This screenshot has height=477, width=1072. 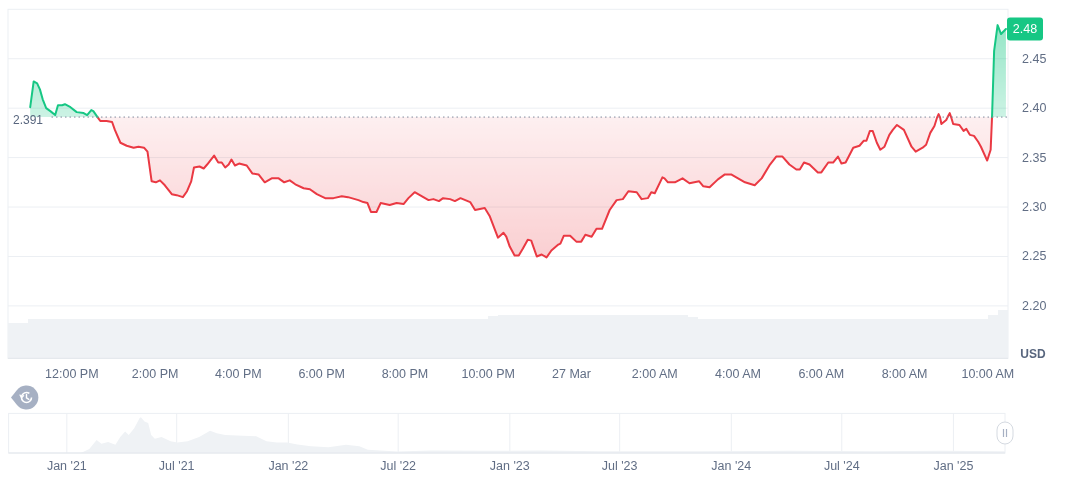 What do you see at coordinates (398, 466) in the screenshot?
I see `x-tick-label: Jul '22` at bounding box center [398, 466].